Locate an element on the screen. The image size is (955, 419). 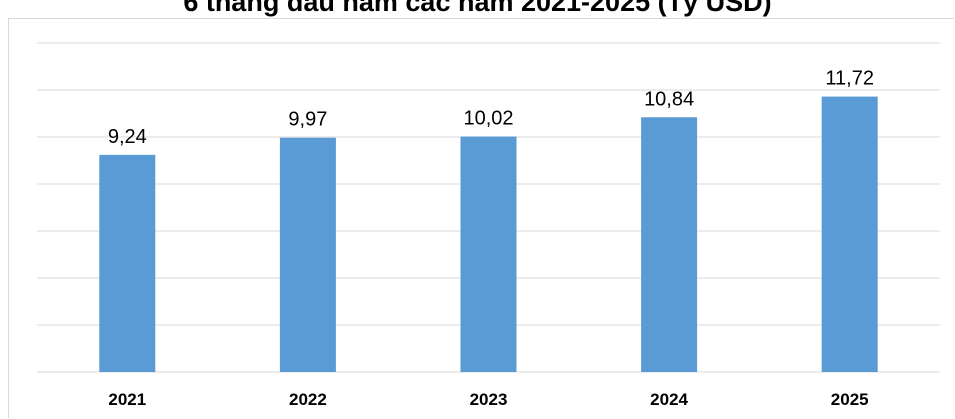
bar-2023 is located at coordinates (488, 254).